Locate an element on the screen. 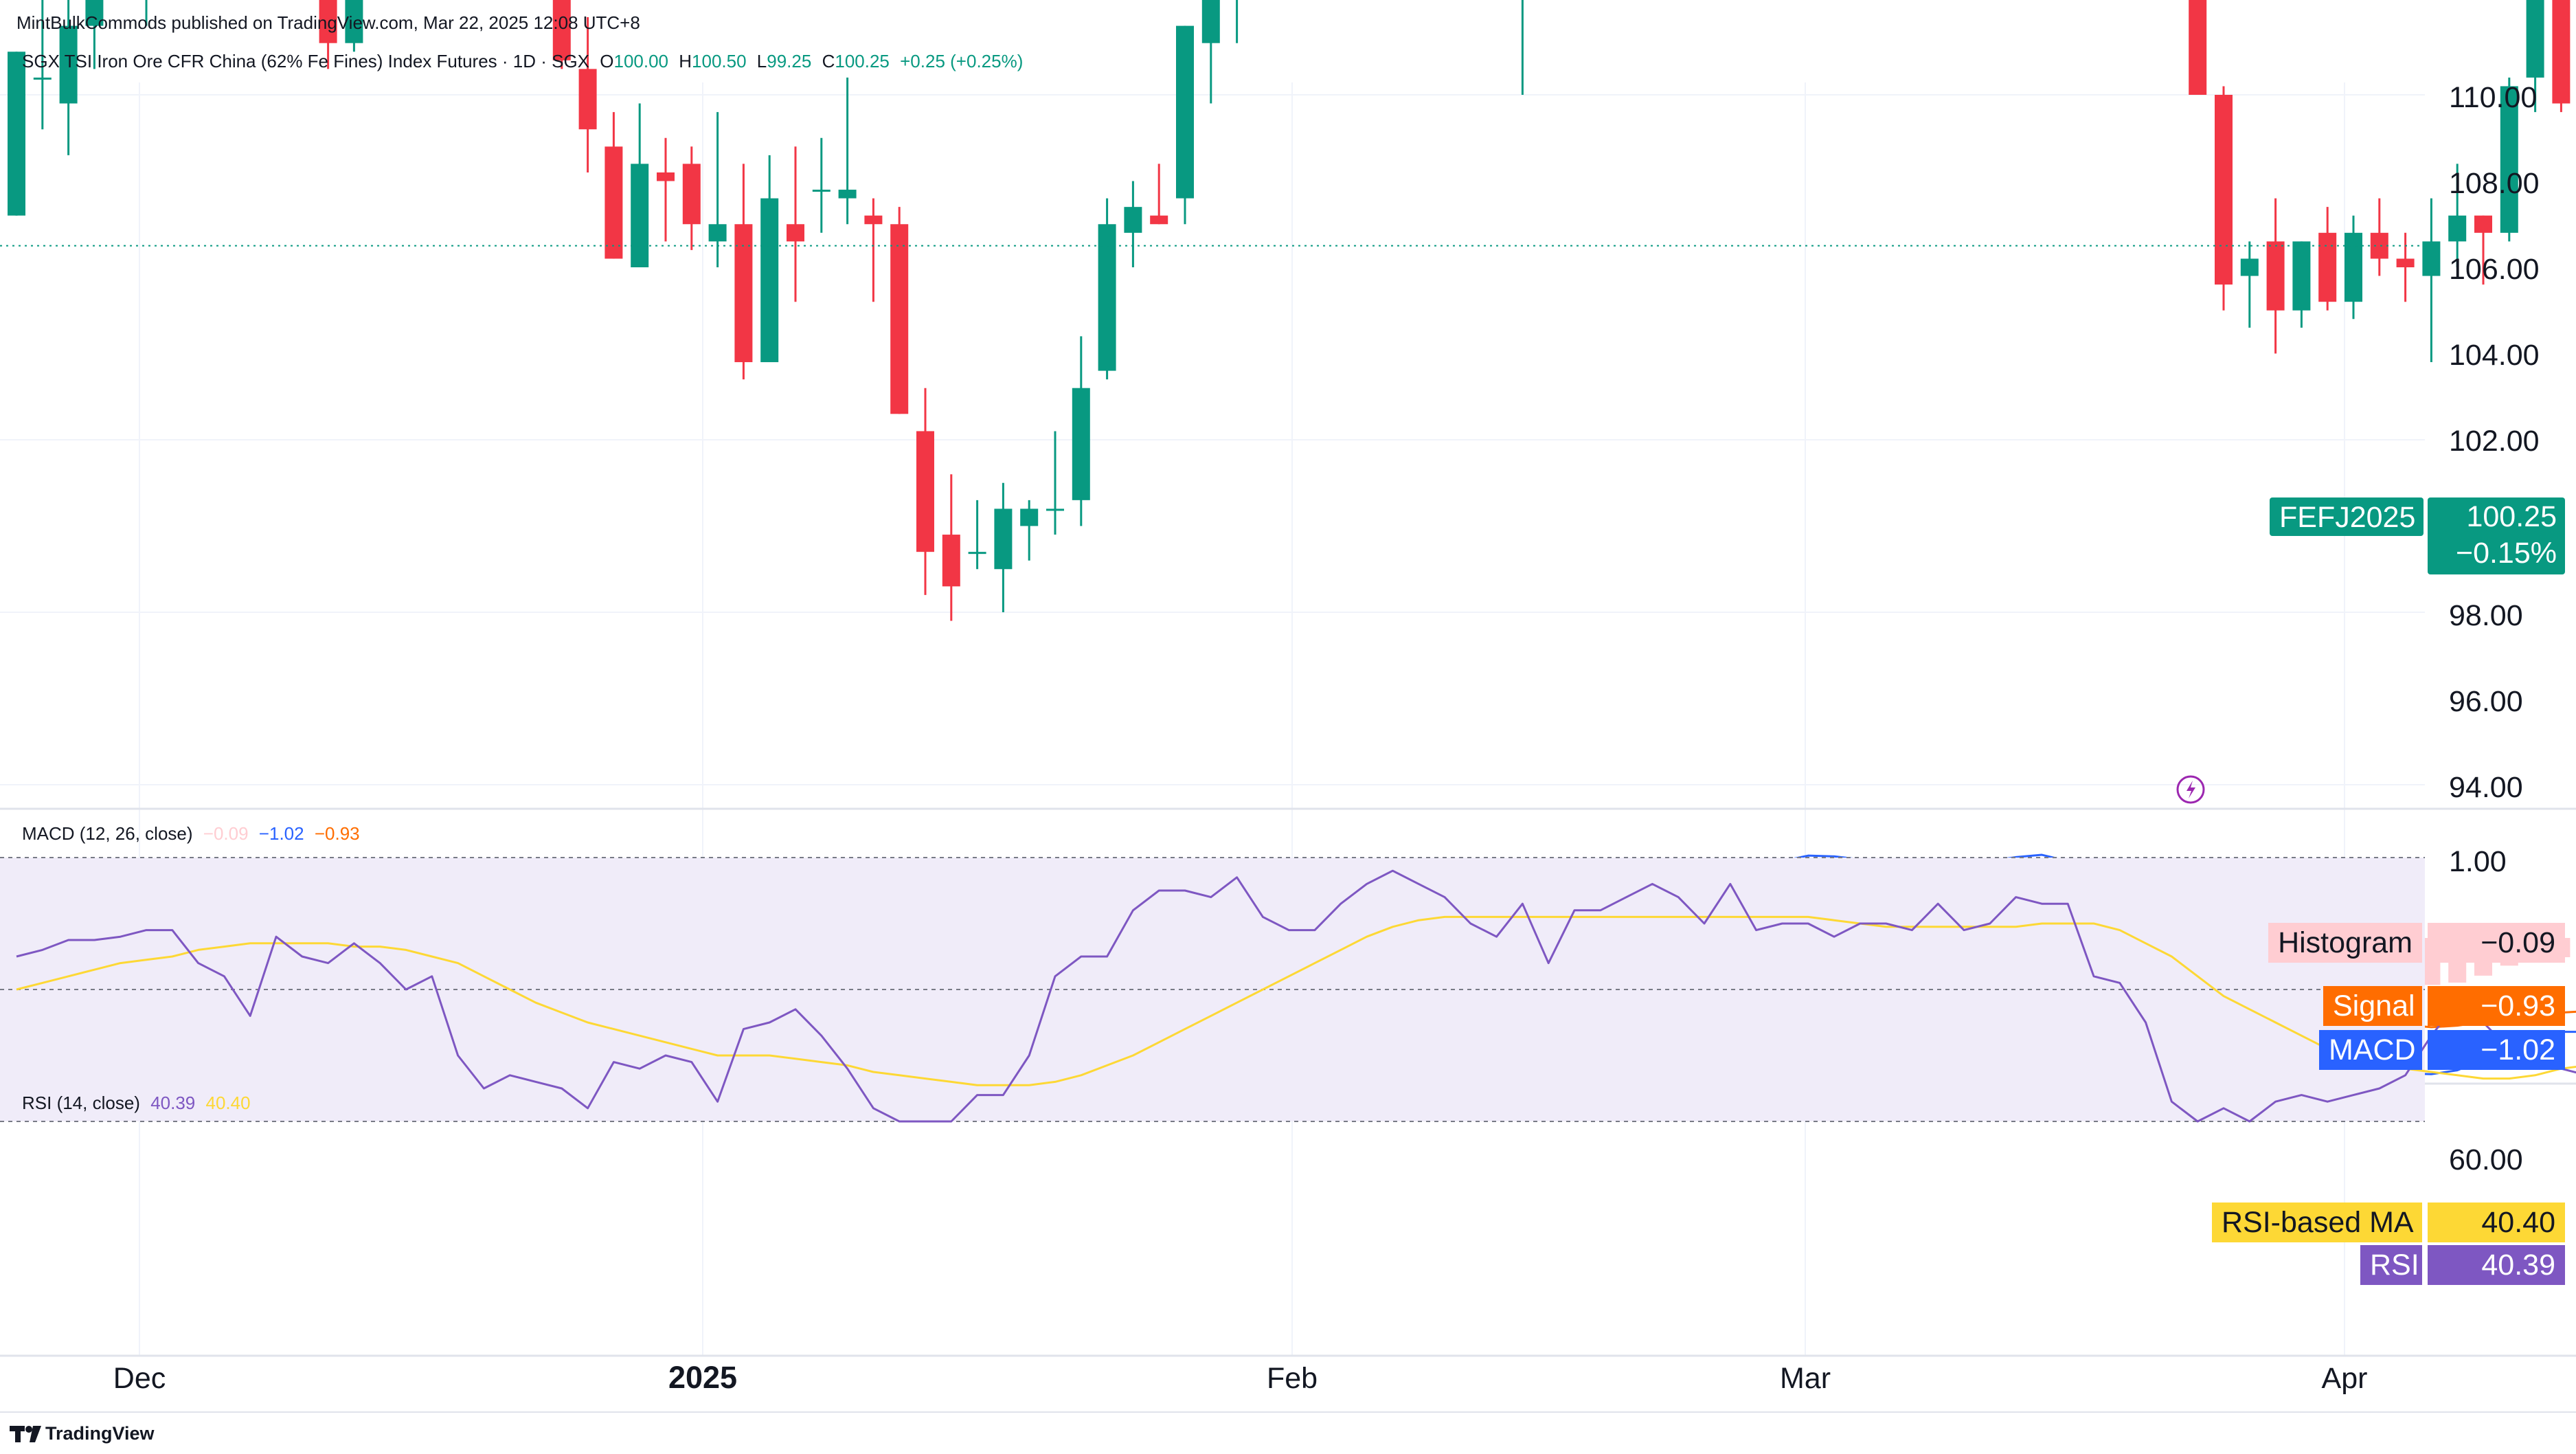 This screenshot has width=2576, height=1454. time-label-apr: Apr is located at coordinates (2345, 1378).